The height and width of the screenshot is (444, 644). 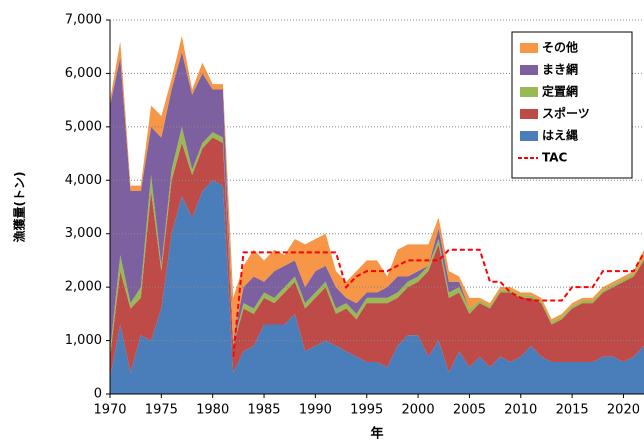 I want to click on x-axis-label: 年, so click(x=376, y=434).